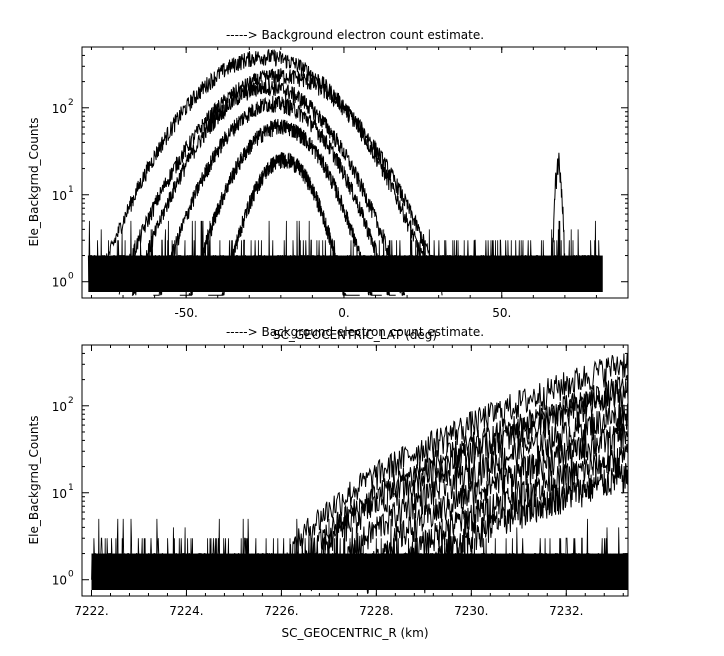 The height and width of the screenshot is (656, 724). What do you see at coordinates (558, 217) in the screenshot?
I see `top-spike` at bounding box center [558, 217].